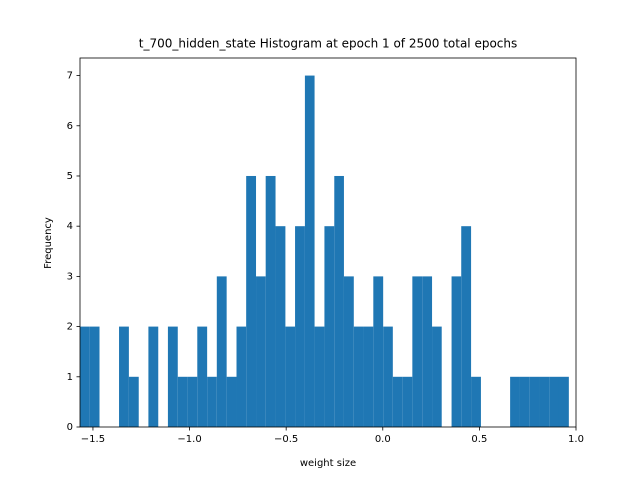 This screenshot has width=640, height=480. Describe the element at coordinates (70, 176) in the screenshot. I see `y-tick-label: 5` at that location.